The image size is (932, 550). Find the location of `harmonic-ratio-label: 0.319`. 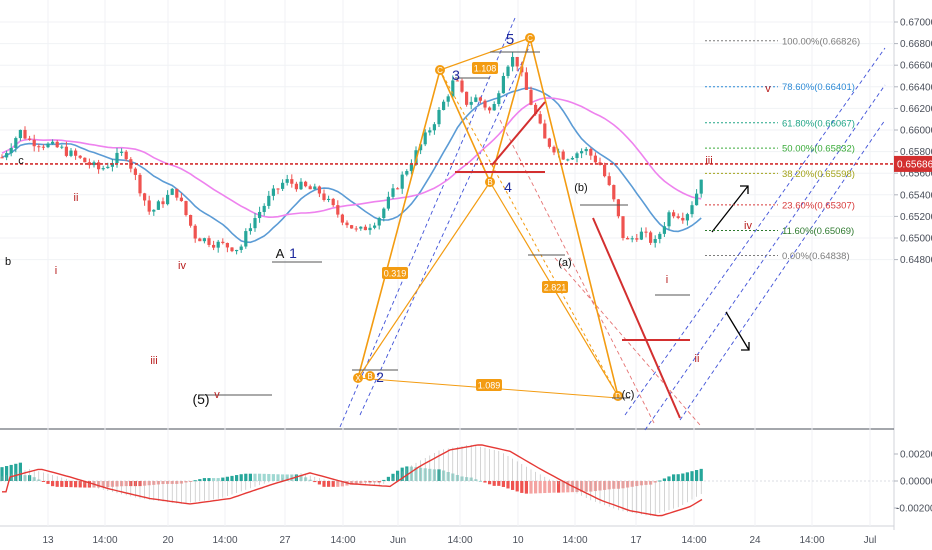

harmonic-ratio-label: 0.319 is located at coordinates (395, 274).